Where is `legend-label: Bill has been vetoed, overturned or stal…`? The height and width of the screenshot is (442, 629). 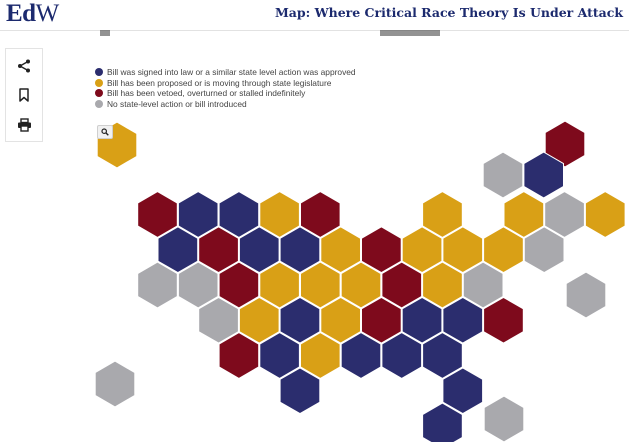
legend-label: Bill has been vetoed, overturned or stal… is located at coordinates (206, 93).